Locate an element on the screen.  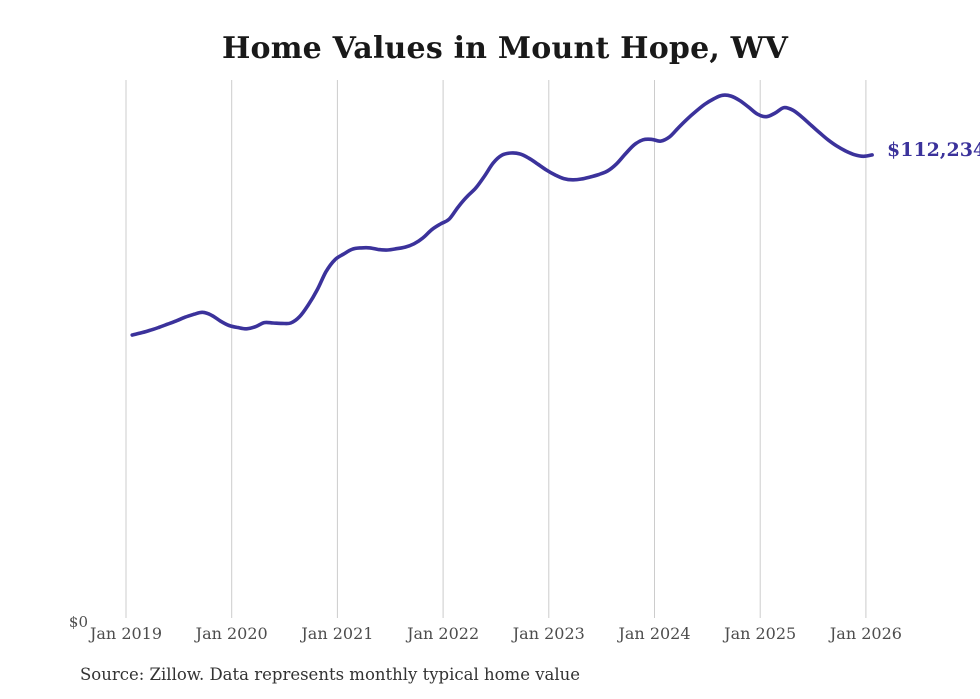
x-tick-label: Jan 2020 is located at coordinates (231, 633).